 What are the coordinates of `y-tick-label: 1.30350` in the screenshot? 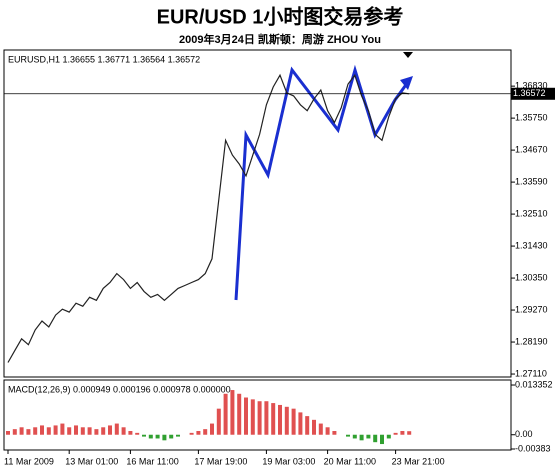 It's located at (531, 277).